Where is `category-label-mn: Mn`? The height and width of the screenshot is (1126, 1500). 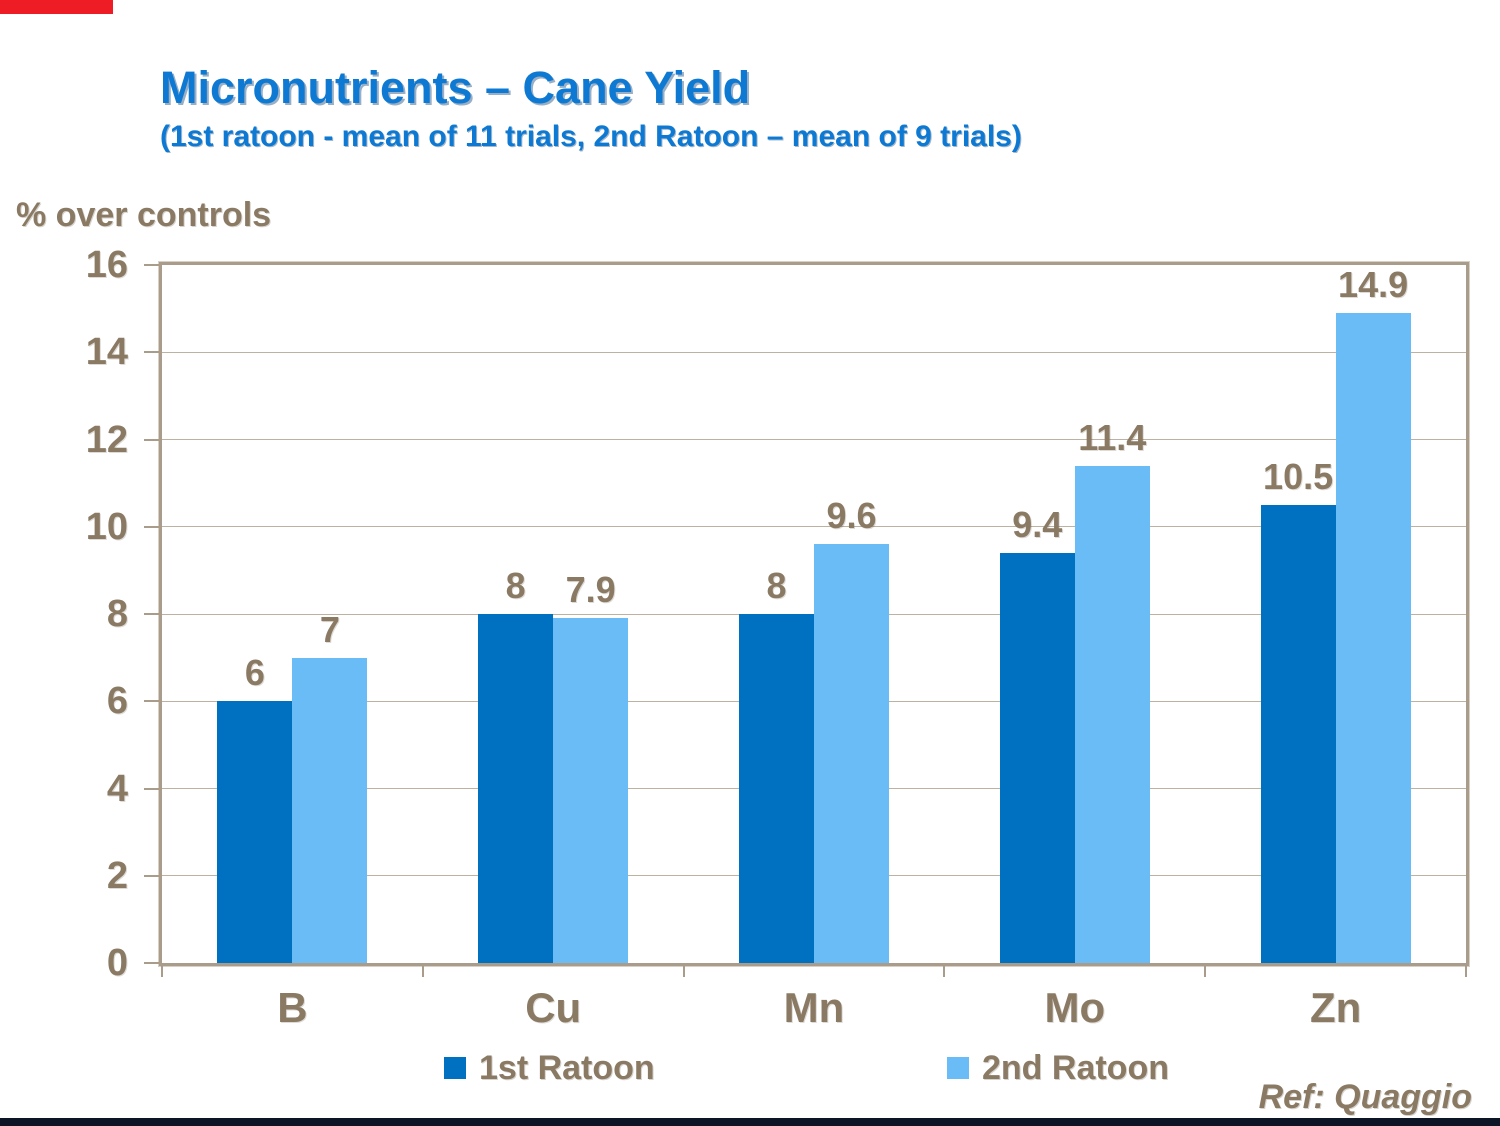 category-label-mn: Mn is located at coordinates (814, 1007).